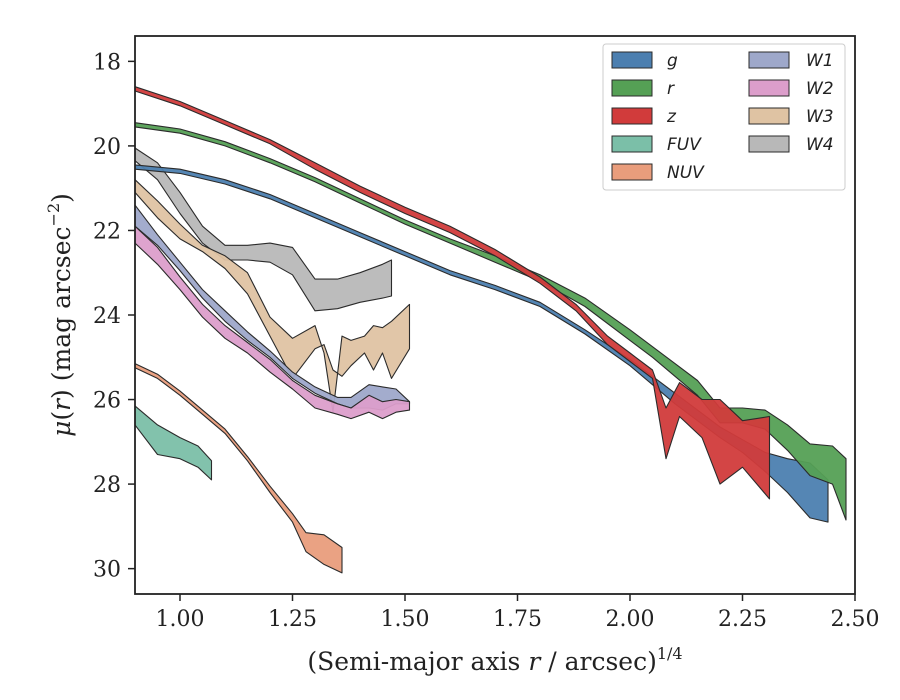 Image resolution: width=900 pixels, height=700 pixels. I want to click on y-tick-label: 20, so click(107, 147).